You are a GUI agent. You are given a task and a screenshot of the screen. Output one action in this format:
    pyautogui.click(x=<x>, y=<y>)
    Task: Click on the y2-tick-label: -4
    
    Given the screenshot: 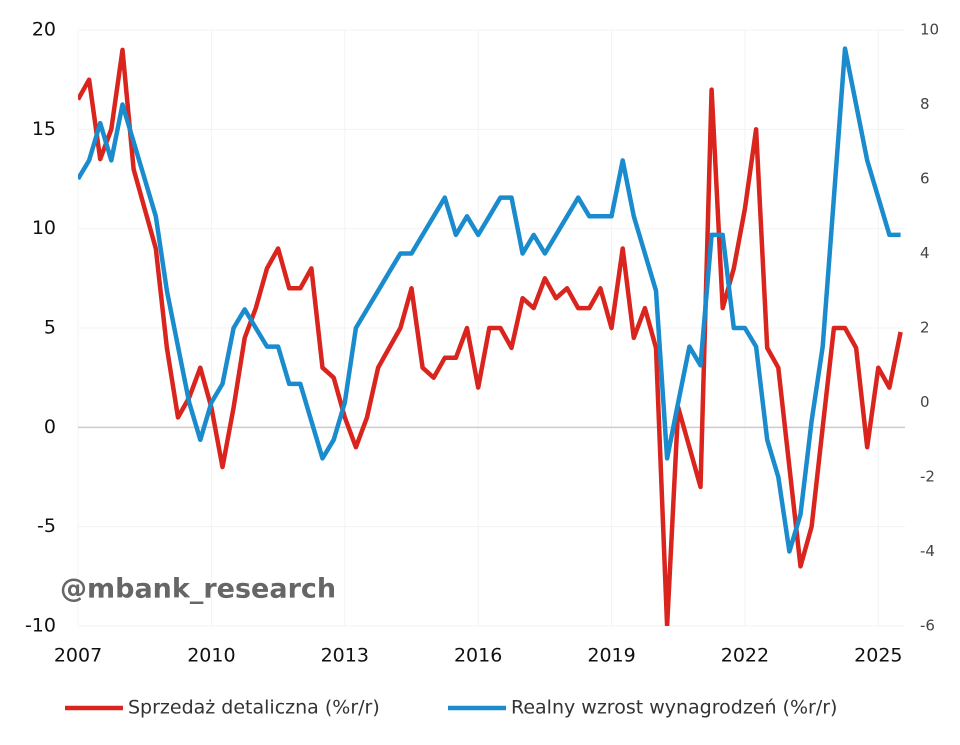 What is the action you would take?
    pyautogui.click(x=927, y=551)
    